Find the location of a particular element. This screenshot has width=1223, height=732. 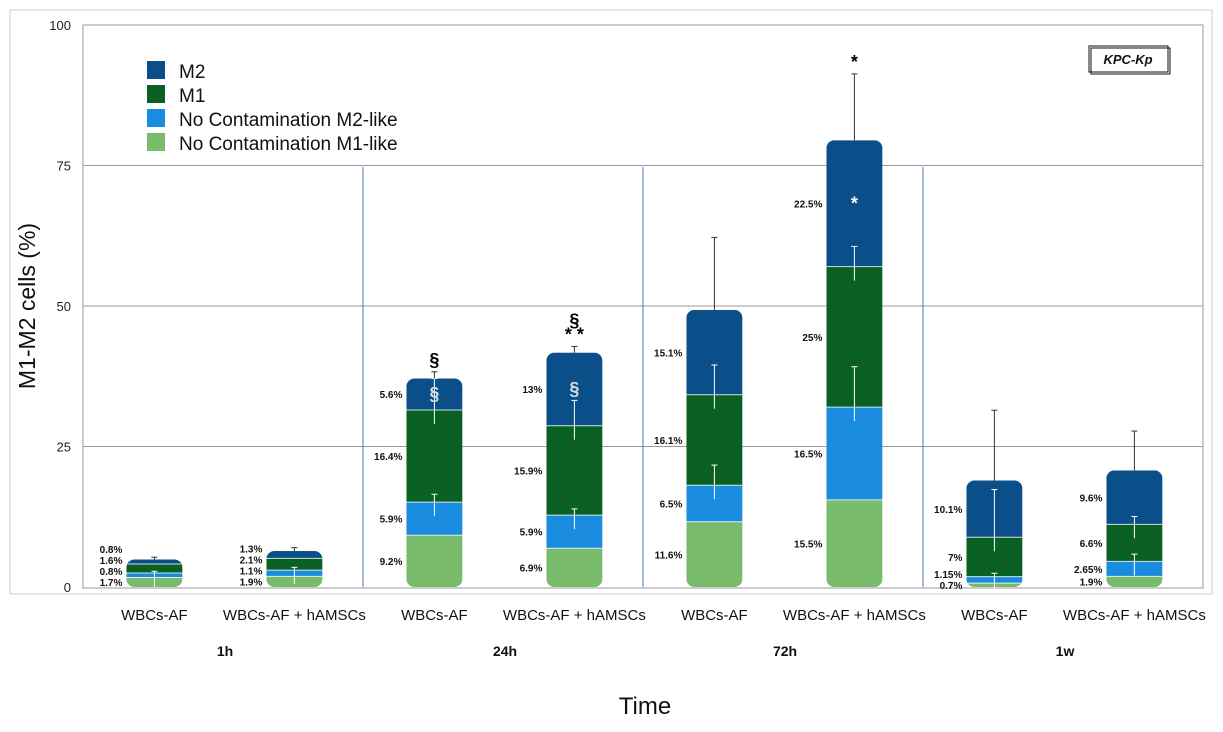

bar-segment-nm2 is located at coordinates (854, 453).